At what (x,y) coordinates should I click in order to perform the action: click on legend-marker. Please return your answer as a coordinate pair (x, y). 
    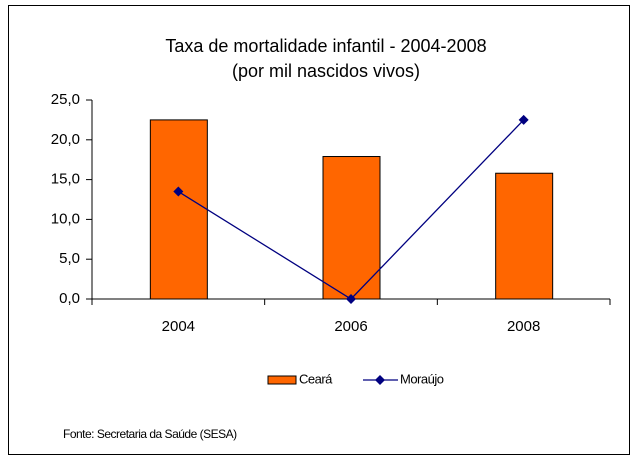
    Looking at the image, I should click on (380, 380).